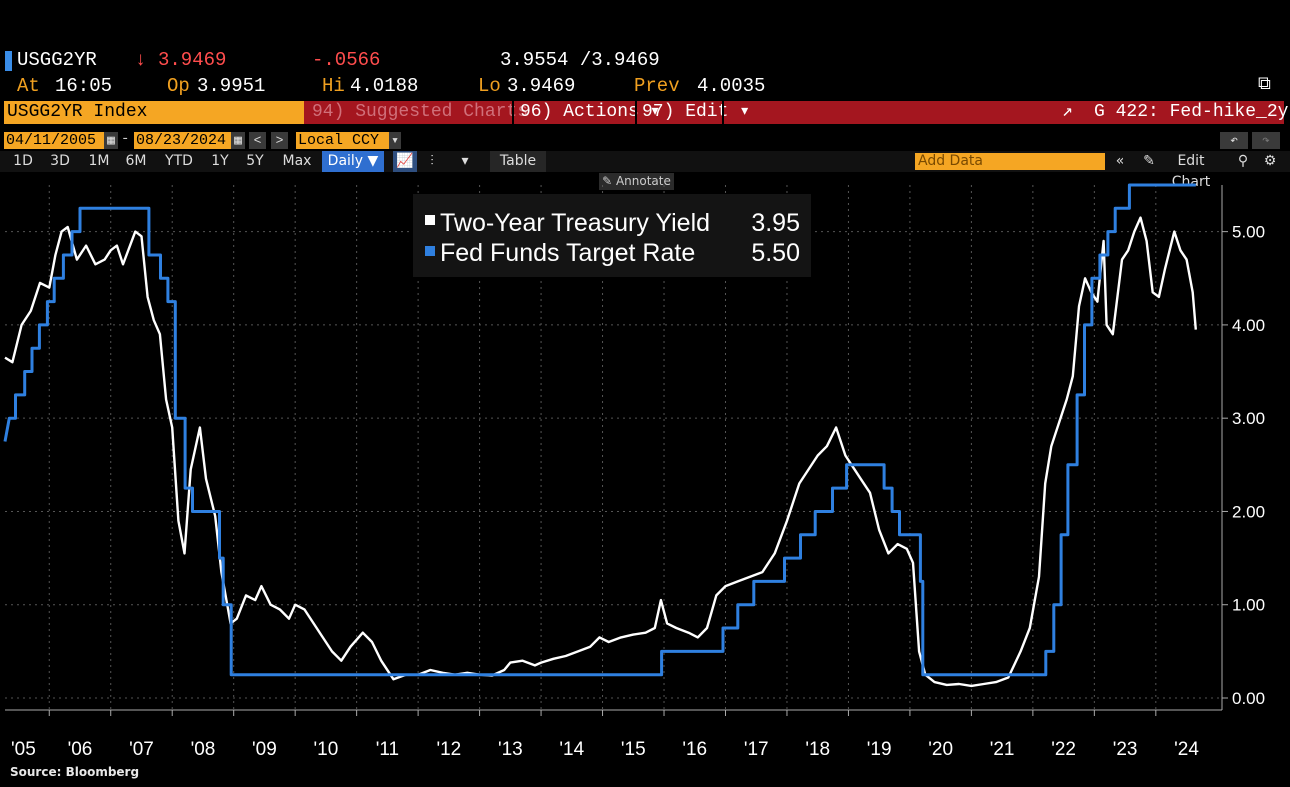 The width and height of the screenshot is (1290, 787). Describe the element at coordinates (1125, 749) in the screenshot. I see `x-tick-label: '23` at that location.